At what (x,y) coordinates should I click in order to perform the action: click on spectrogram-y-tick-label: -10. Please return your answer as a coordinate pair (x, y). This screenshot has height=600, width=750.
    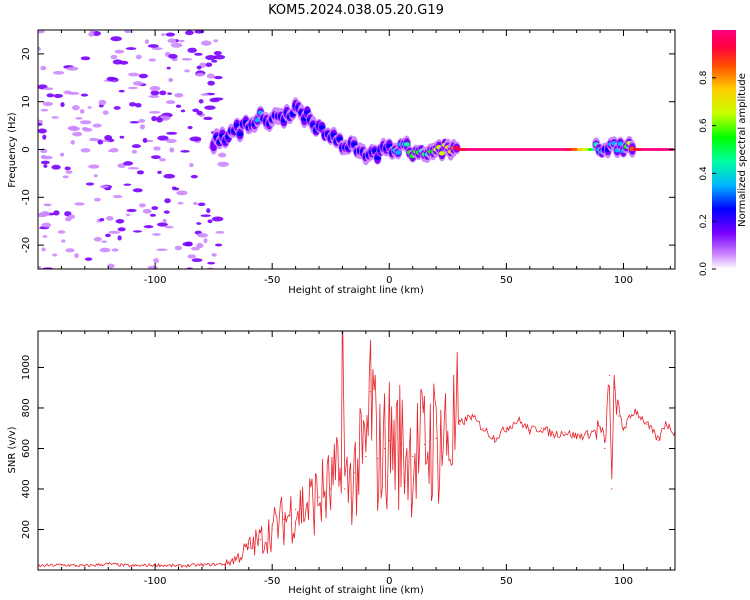
    Looking at the image, I should click on (26, 197).